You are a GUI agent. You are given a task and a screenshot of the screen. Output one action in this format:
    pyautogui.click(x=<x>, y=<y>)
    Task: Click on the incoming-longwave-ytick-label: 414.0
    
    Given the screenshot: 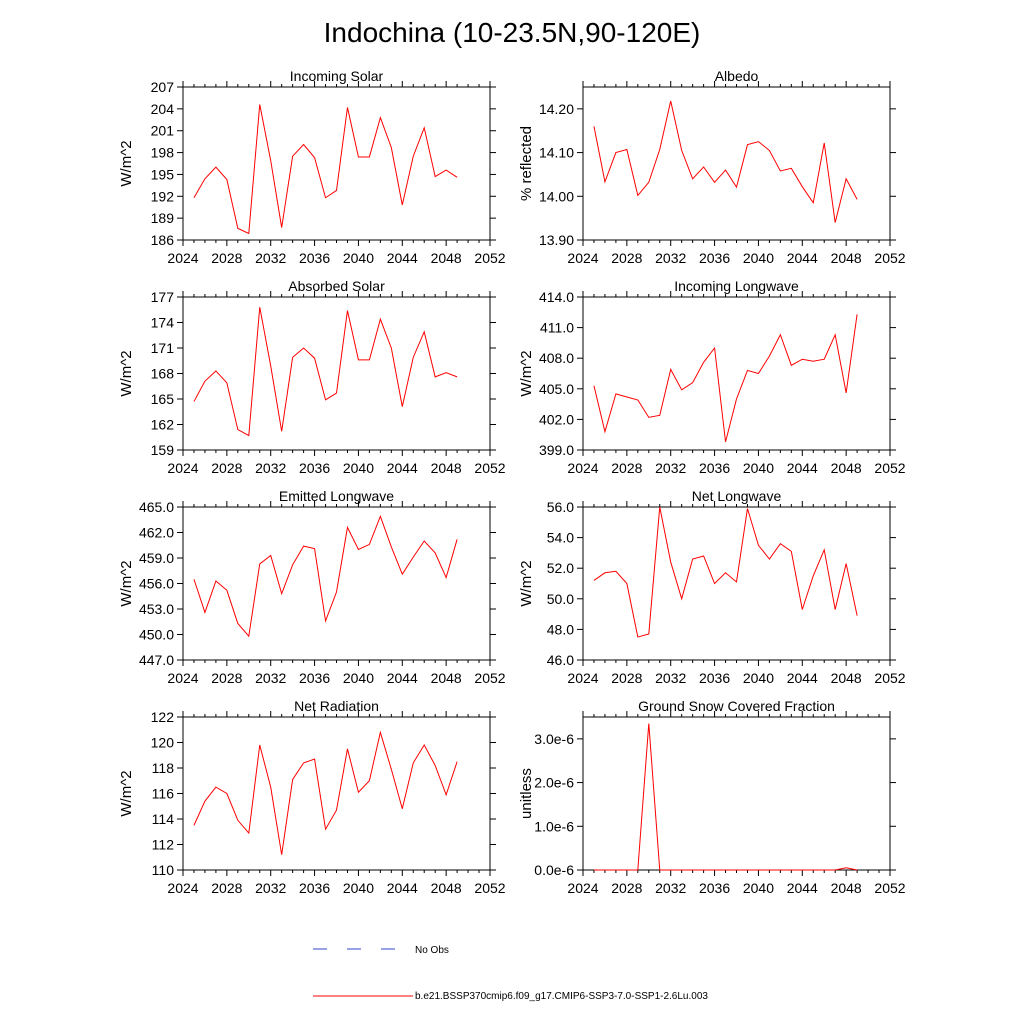 What is the action you would take?
    pyautogui.click(x=556, y=297)
    